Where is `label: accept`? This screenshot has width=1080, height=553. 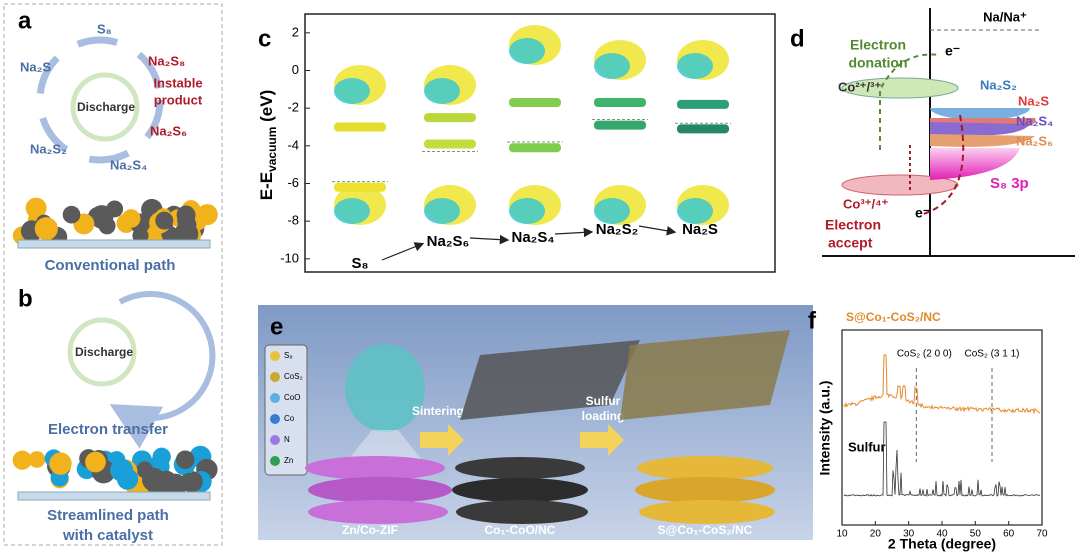 label: accept is located at coordinates (850, 243).